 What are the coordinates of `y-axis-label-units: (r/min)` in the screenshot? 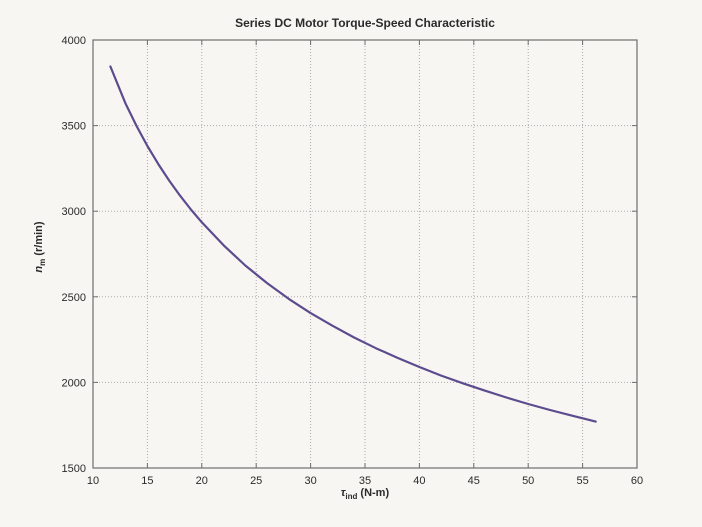 It's located at (38, 240).